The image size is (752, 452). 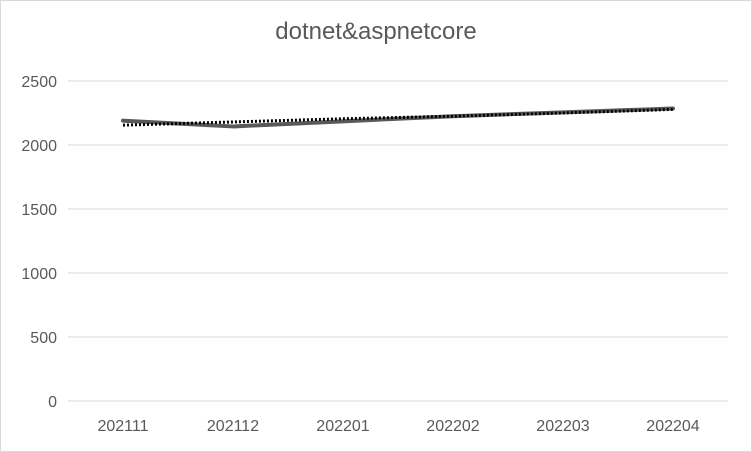 I want to click on y-tick-label: 1500, so click(x=39, y=210).